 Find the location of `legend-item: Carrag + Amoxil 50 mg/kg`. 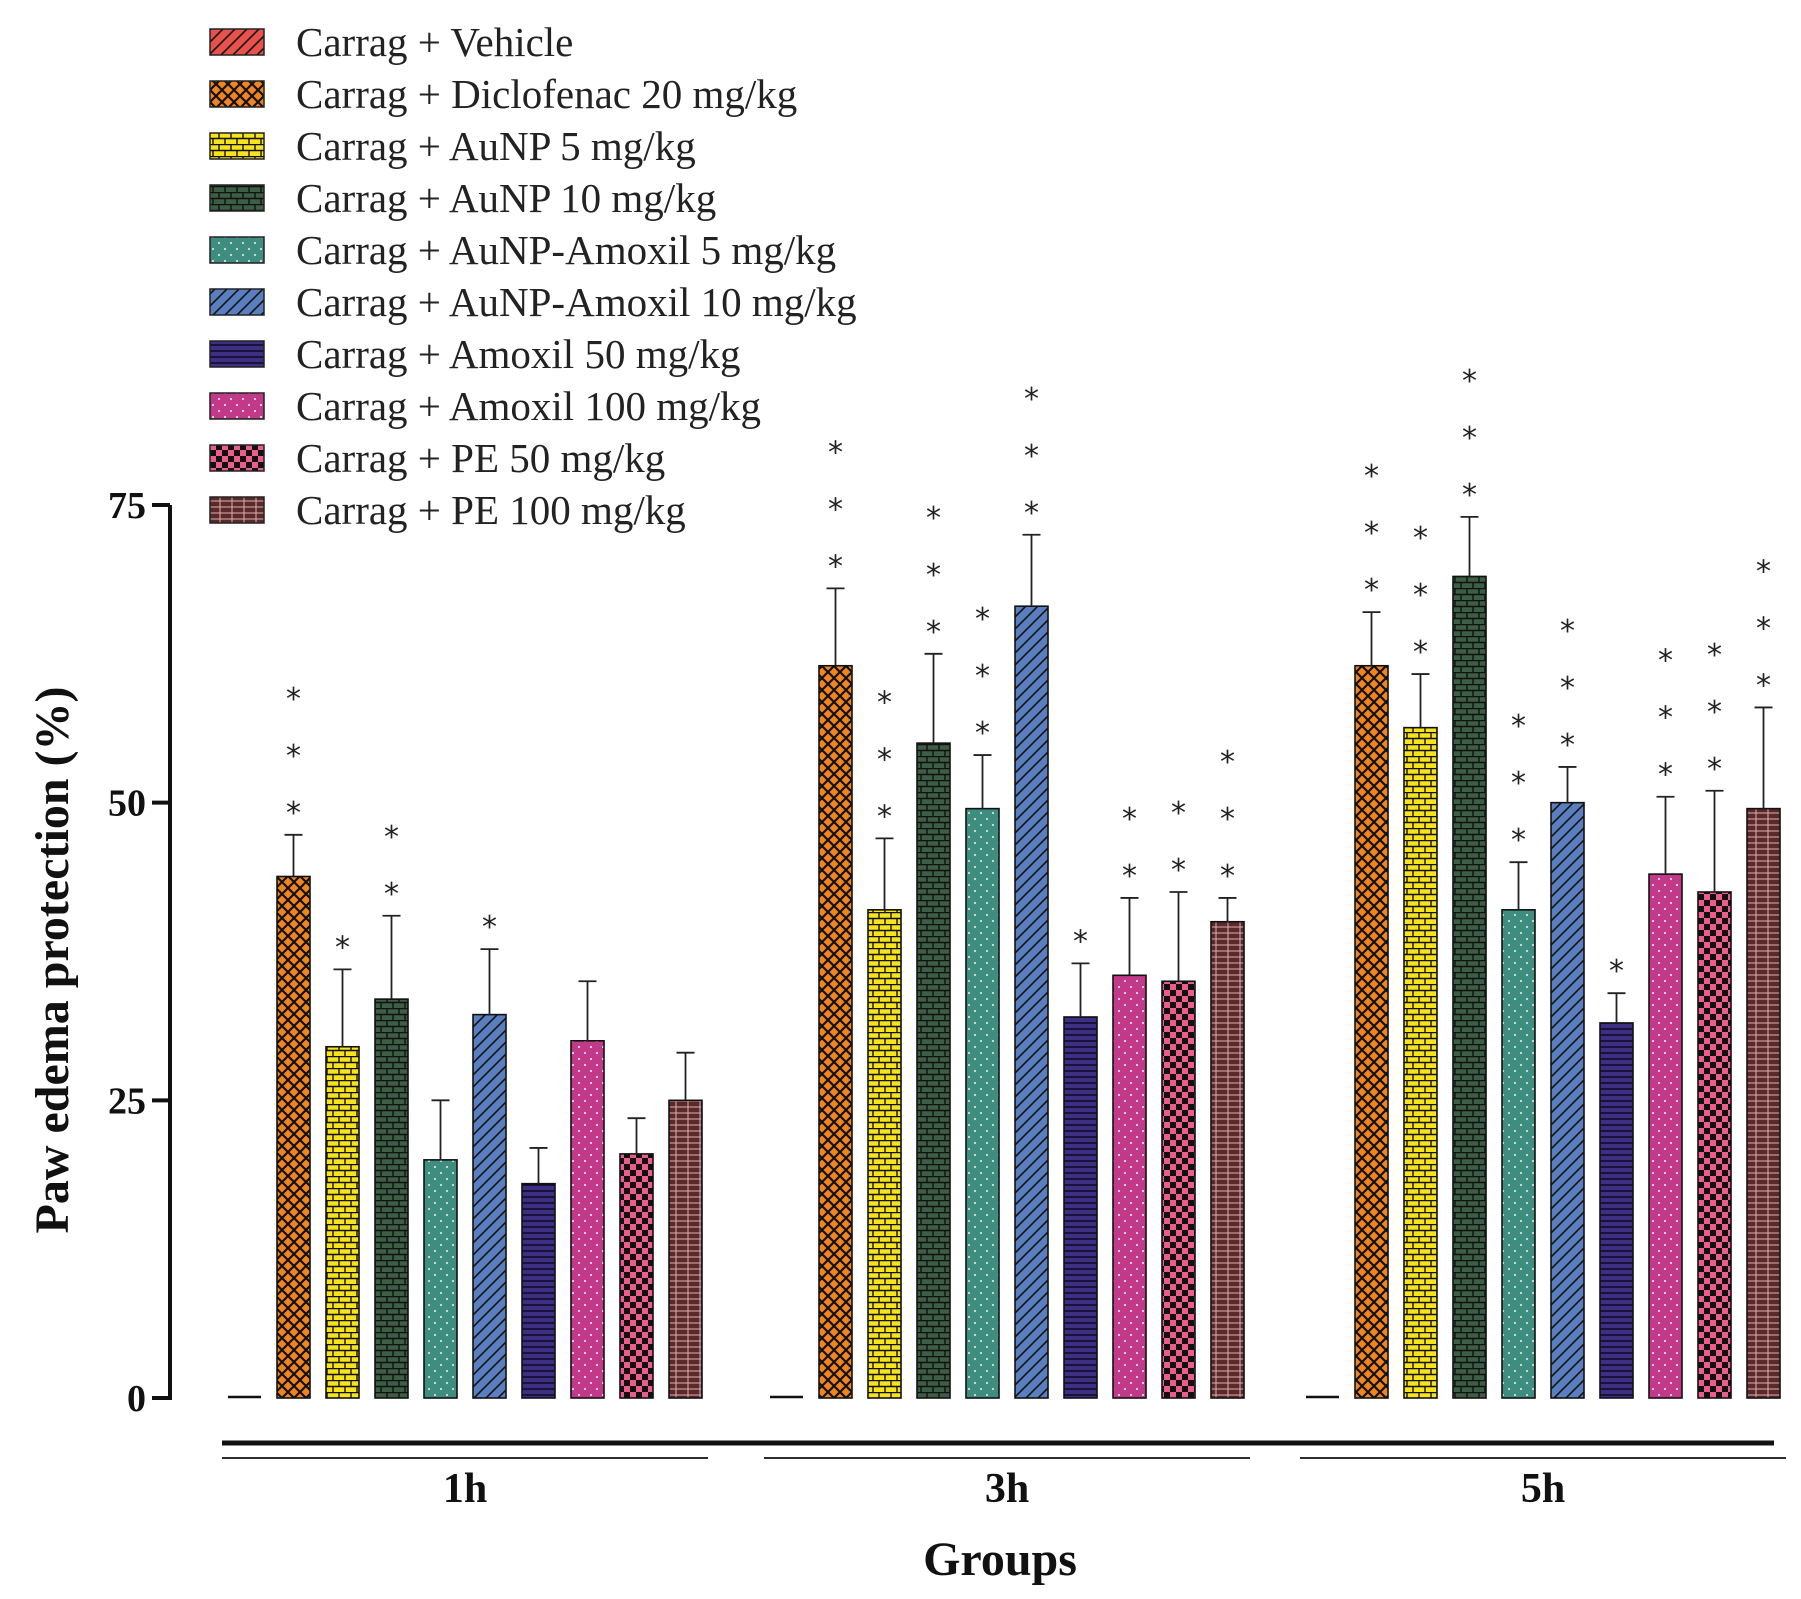

legend-item: Carrag + Amoxil 50 mg/kg is located at coordinates (474, 354).